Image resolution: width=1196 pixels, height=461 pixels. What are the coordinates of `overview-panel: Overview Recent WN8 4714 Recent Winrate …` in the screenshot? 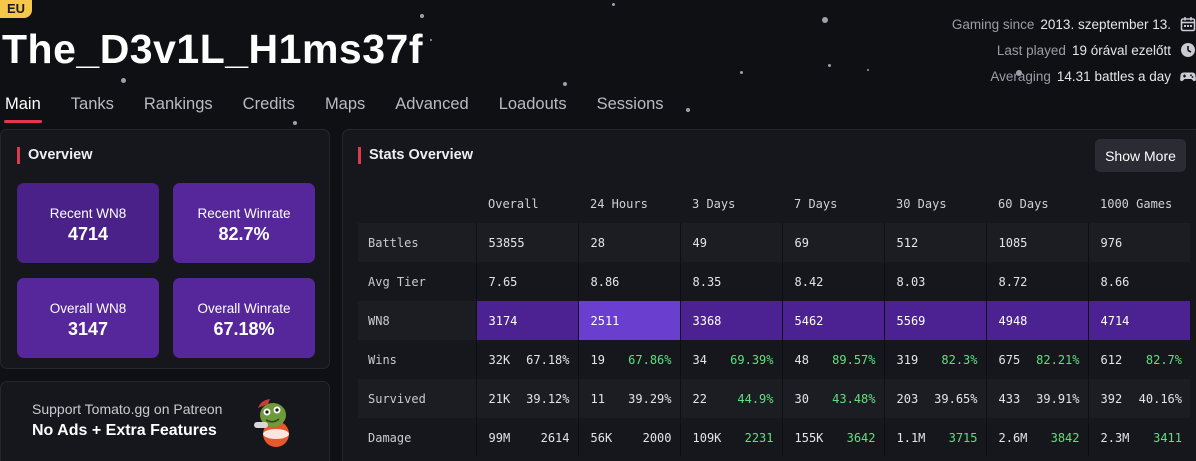 It's located at (165, 249).